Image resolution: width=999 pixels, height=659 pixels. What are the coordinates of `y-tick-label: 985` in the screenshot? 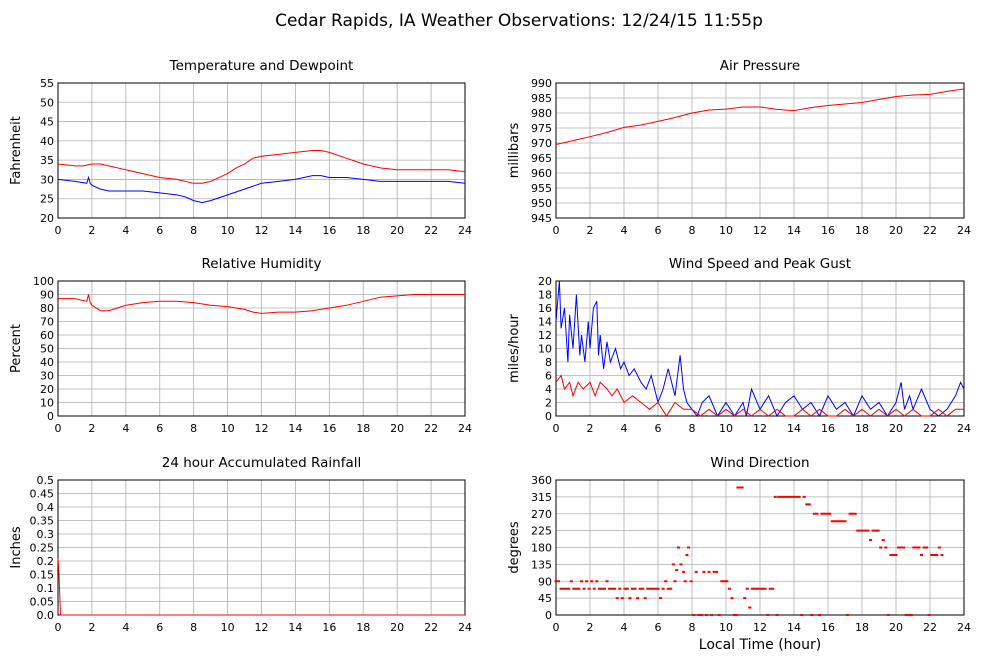 It's located at (541, 98).